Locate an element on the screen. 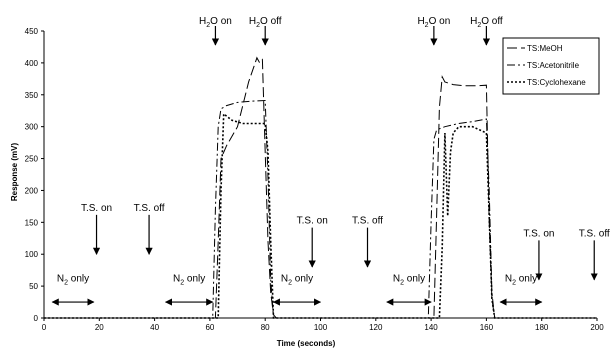  y-tick-label: 300 is located at coordinates (32, 127).